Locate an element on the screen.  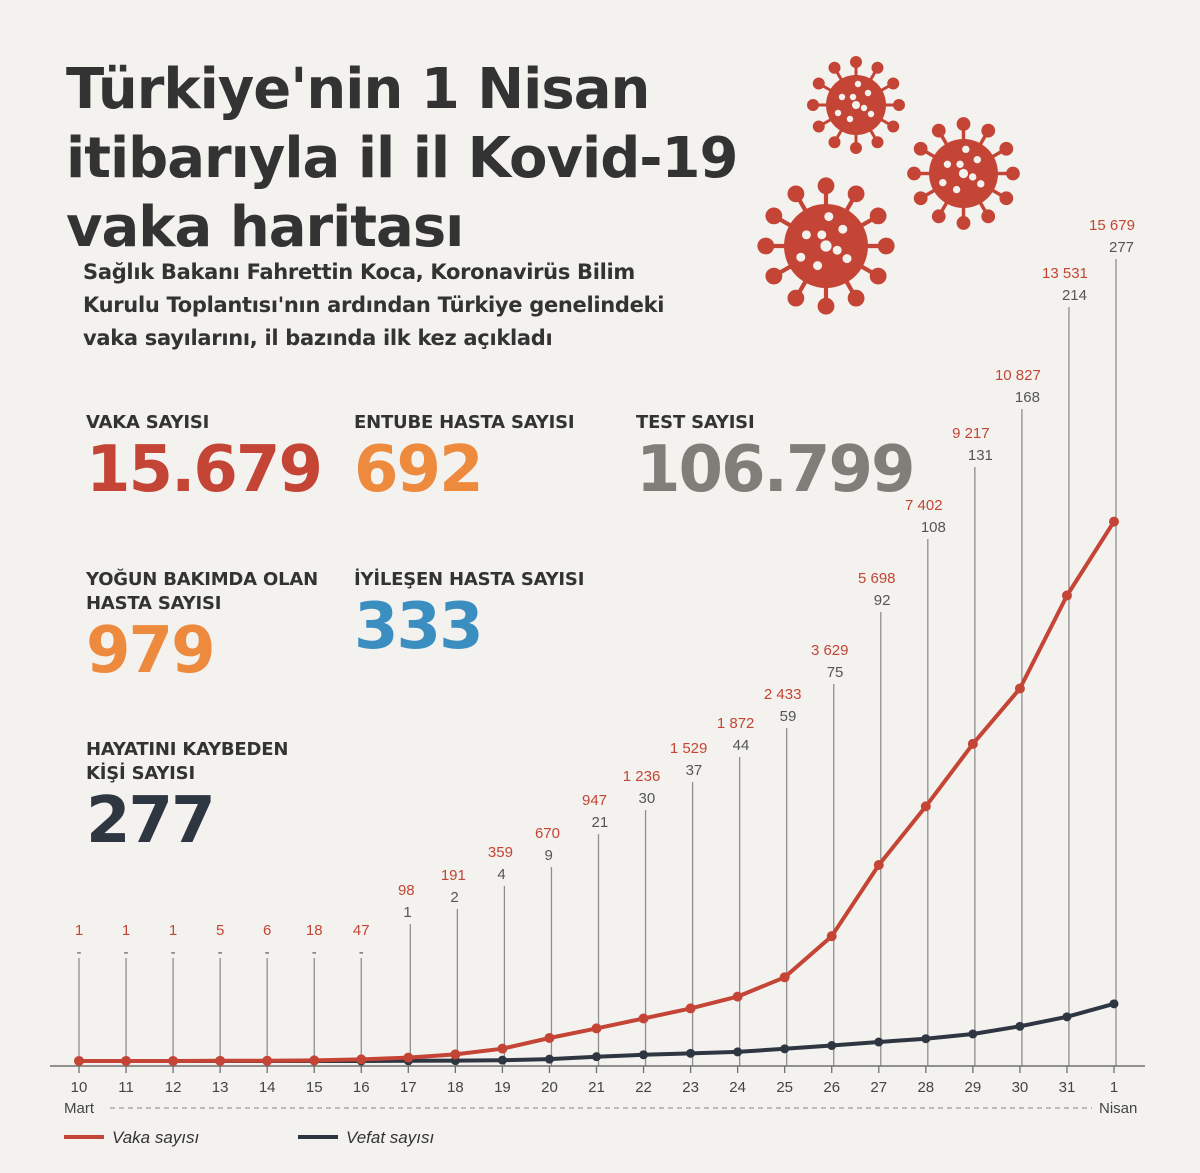
death-value-label: 4 is located at coordinates (501, 874).